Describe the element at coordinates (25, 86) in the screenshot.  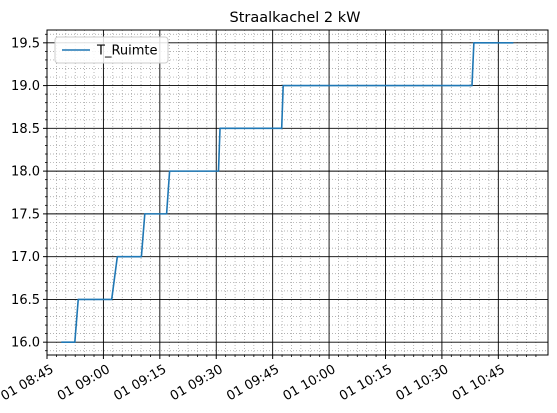
I see `y-tick-label: 19.0` at that location.